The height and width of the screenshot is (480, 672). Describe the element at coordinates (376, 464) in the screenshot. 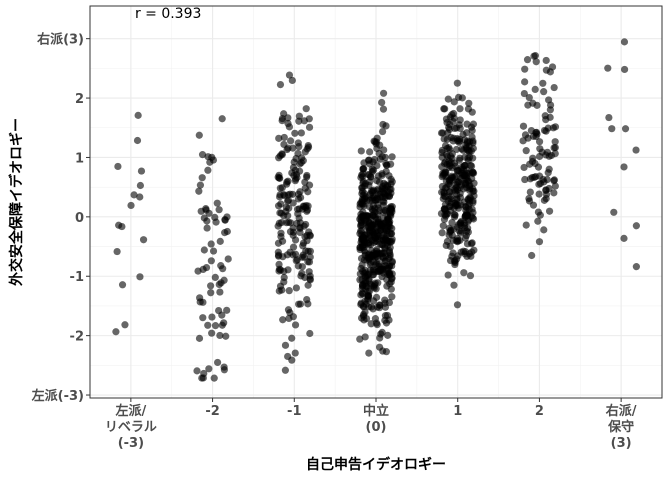

I see `x-axis-title: 自己申告イデオロギー` at that location.